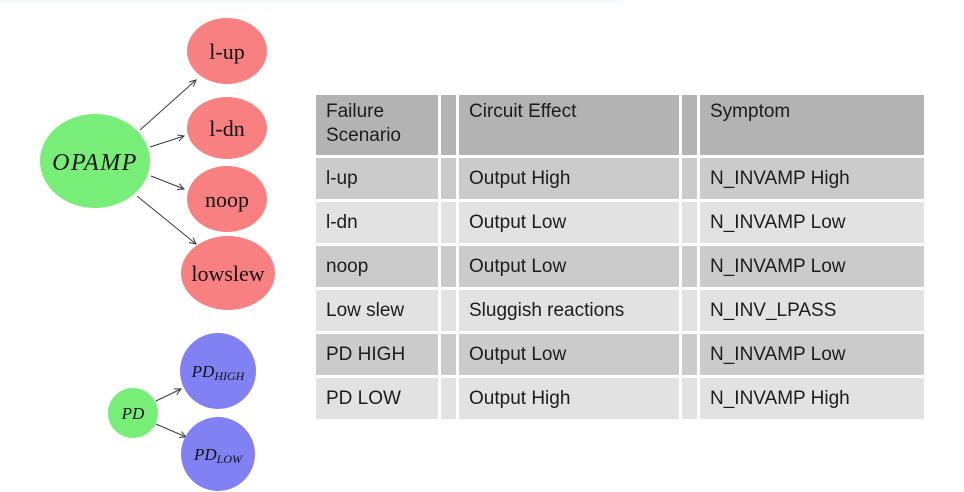  I want to click on node-noop-ellipse, so click(227, 199).